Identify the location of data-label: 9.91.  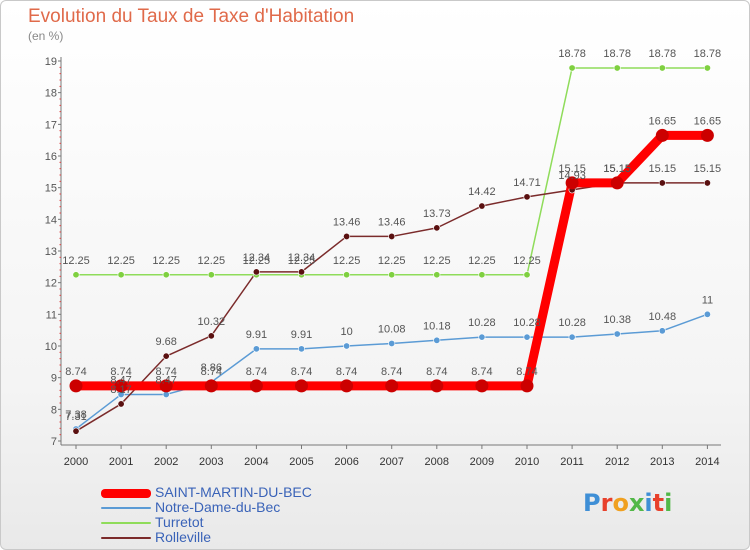
(256, 335).